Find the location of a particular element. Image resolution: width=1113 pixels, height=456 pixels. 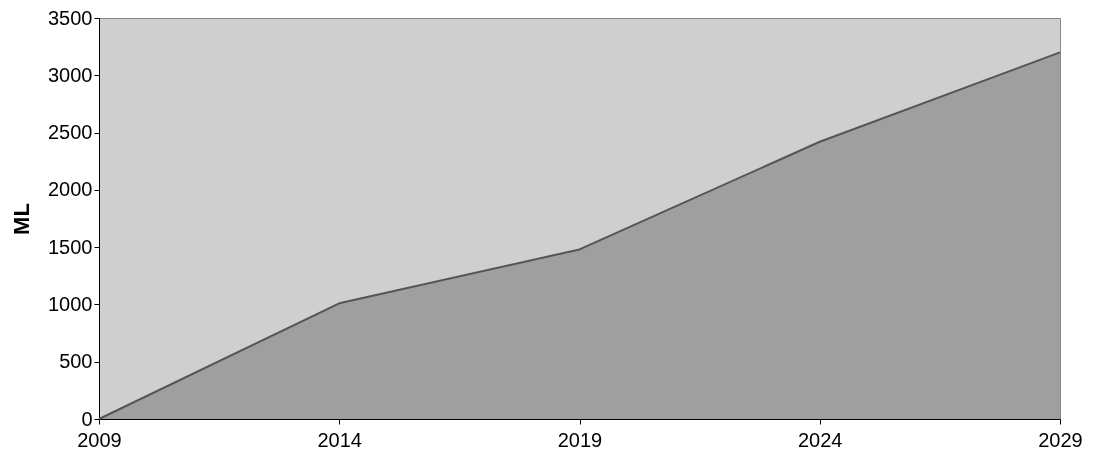

y-tick-label: 0 is located at coordinates (87, 418).